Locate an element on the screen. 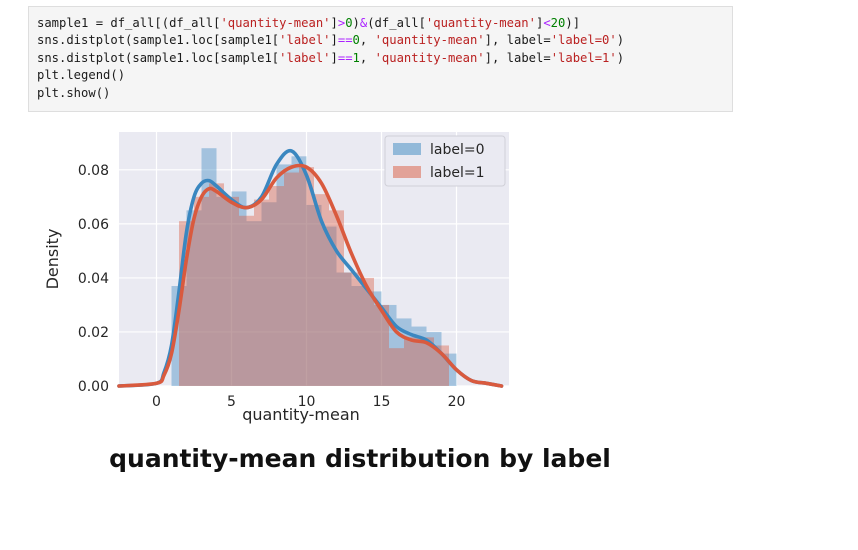 This screenshot has height=550, width=858. code-token: plt.show() is located at coordinates (74, 92).